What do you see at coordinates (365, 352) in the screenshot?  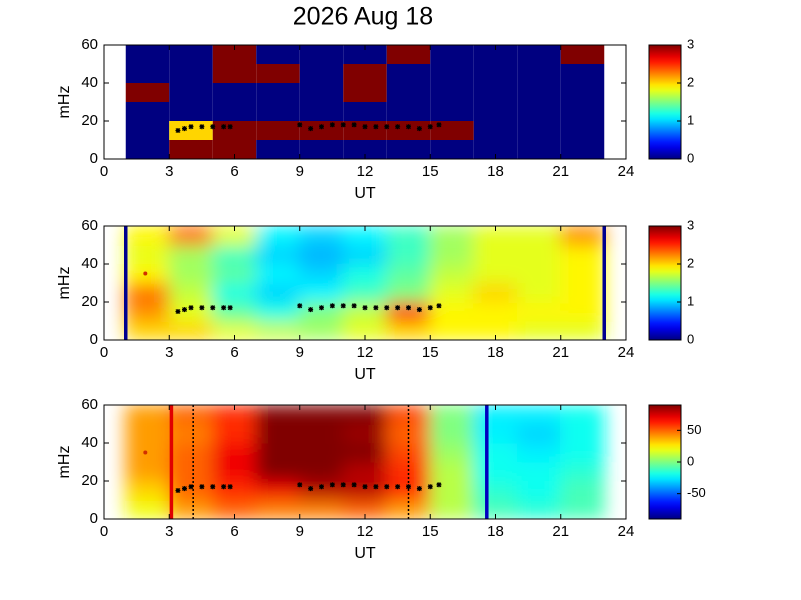 I see `x-tick-label: 12` at bounding box center [365, 352].